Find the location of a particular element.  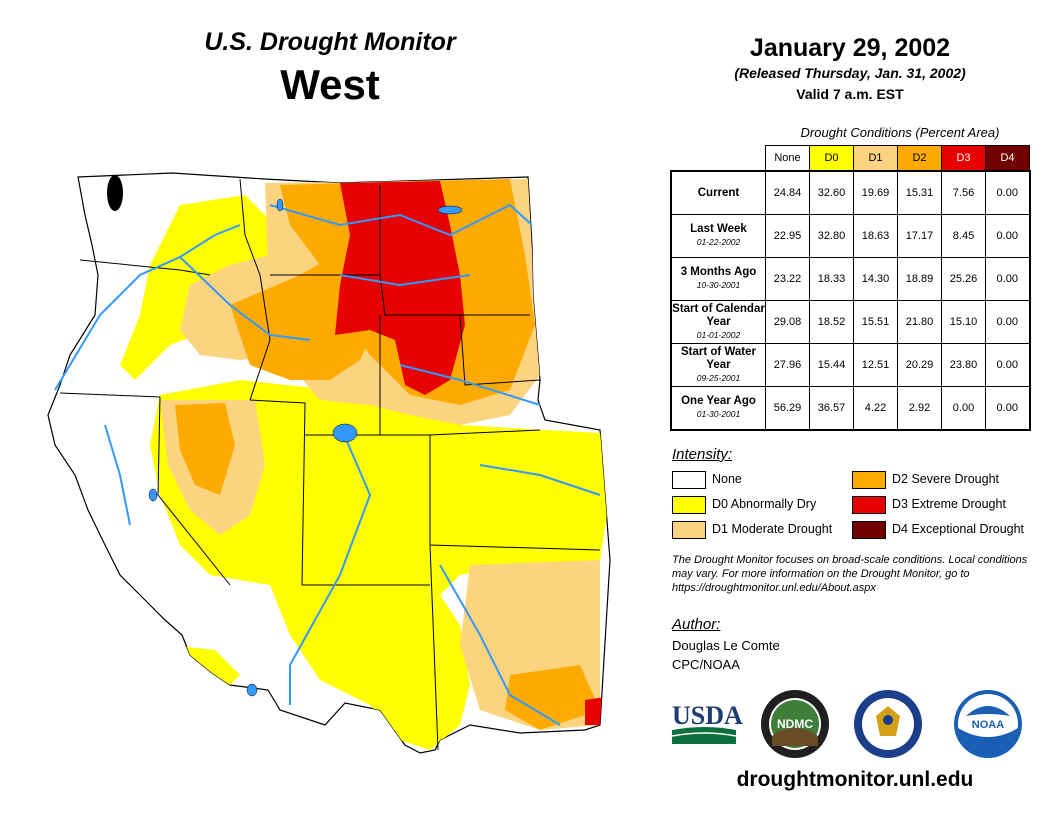

valid-time: Valid 7 a.m. EST is located at coordinates (850, 94).